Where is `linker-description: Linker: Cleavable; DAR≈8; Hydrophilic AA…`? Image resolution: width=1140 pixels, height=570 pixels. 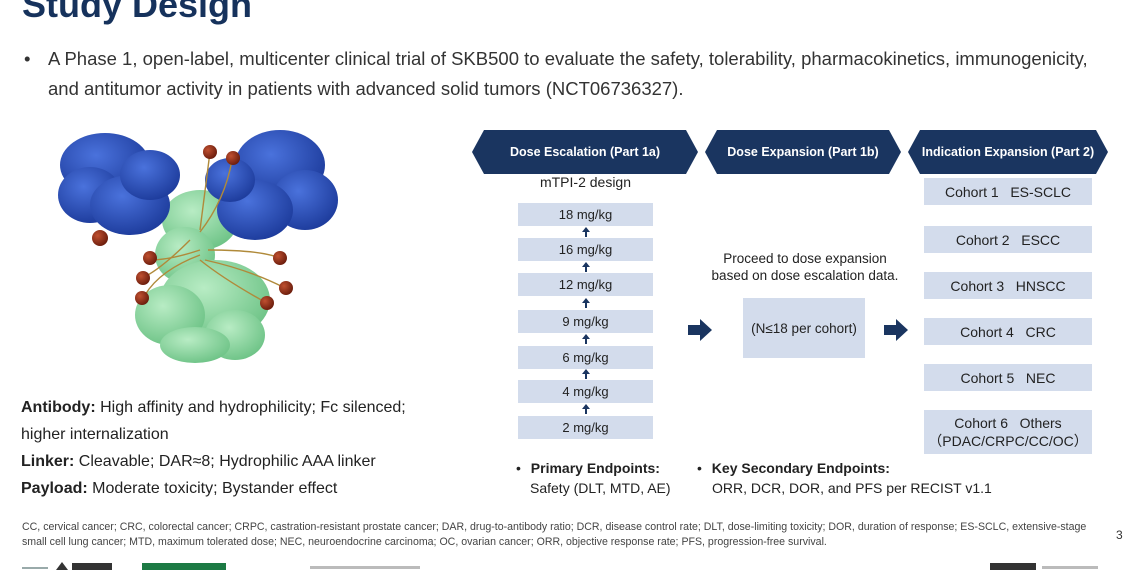
linker-description: Linker: Cleavable; DAR≈8; Hydrophilic AA… is located at coordinates (198, 462).